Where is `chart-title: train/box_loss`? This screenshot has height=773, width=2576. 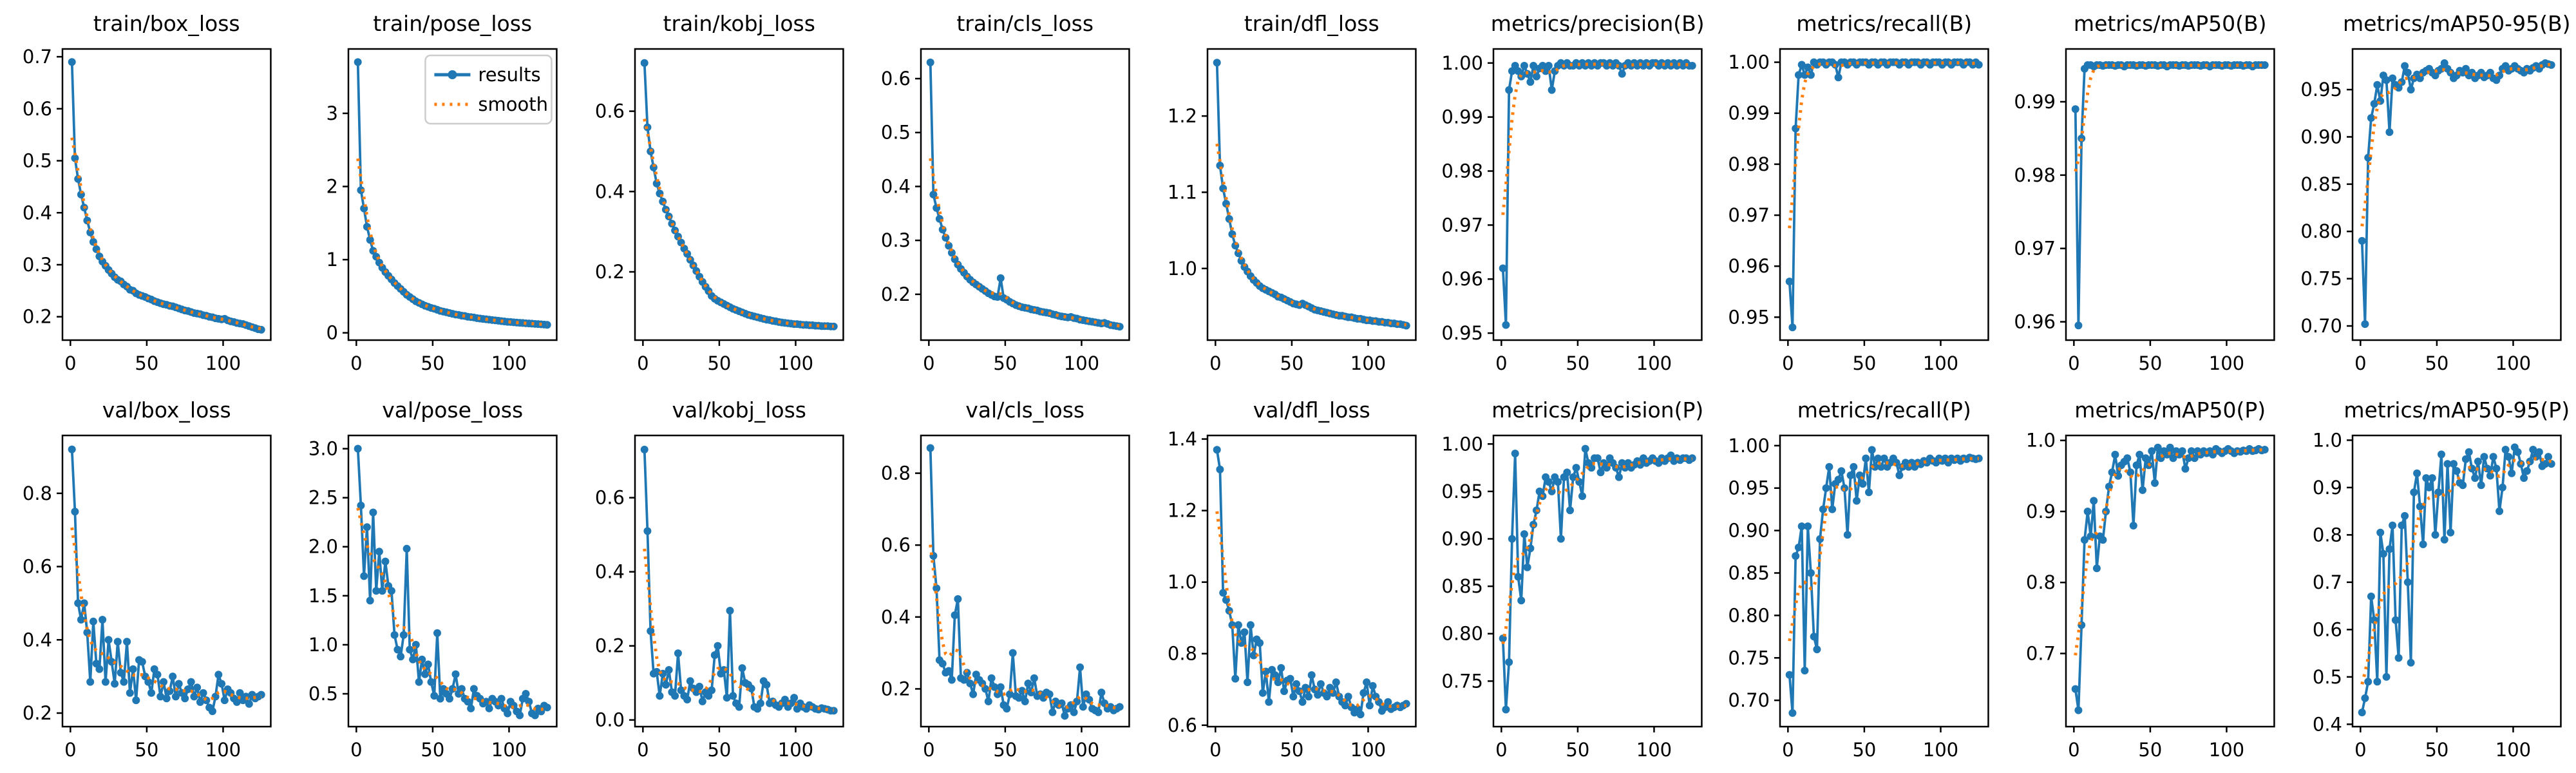 chart-title: train/box_loss is located at coordinates (167, 24).